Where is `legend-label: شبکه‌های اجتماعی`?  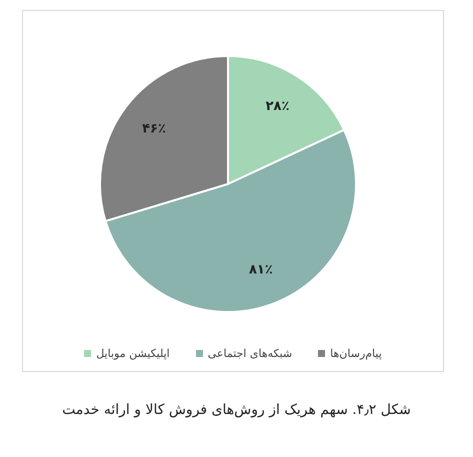 legend-label: شبکه‌های اجتماعی is located at coordinates (250, 353).